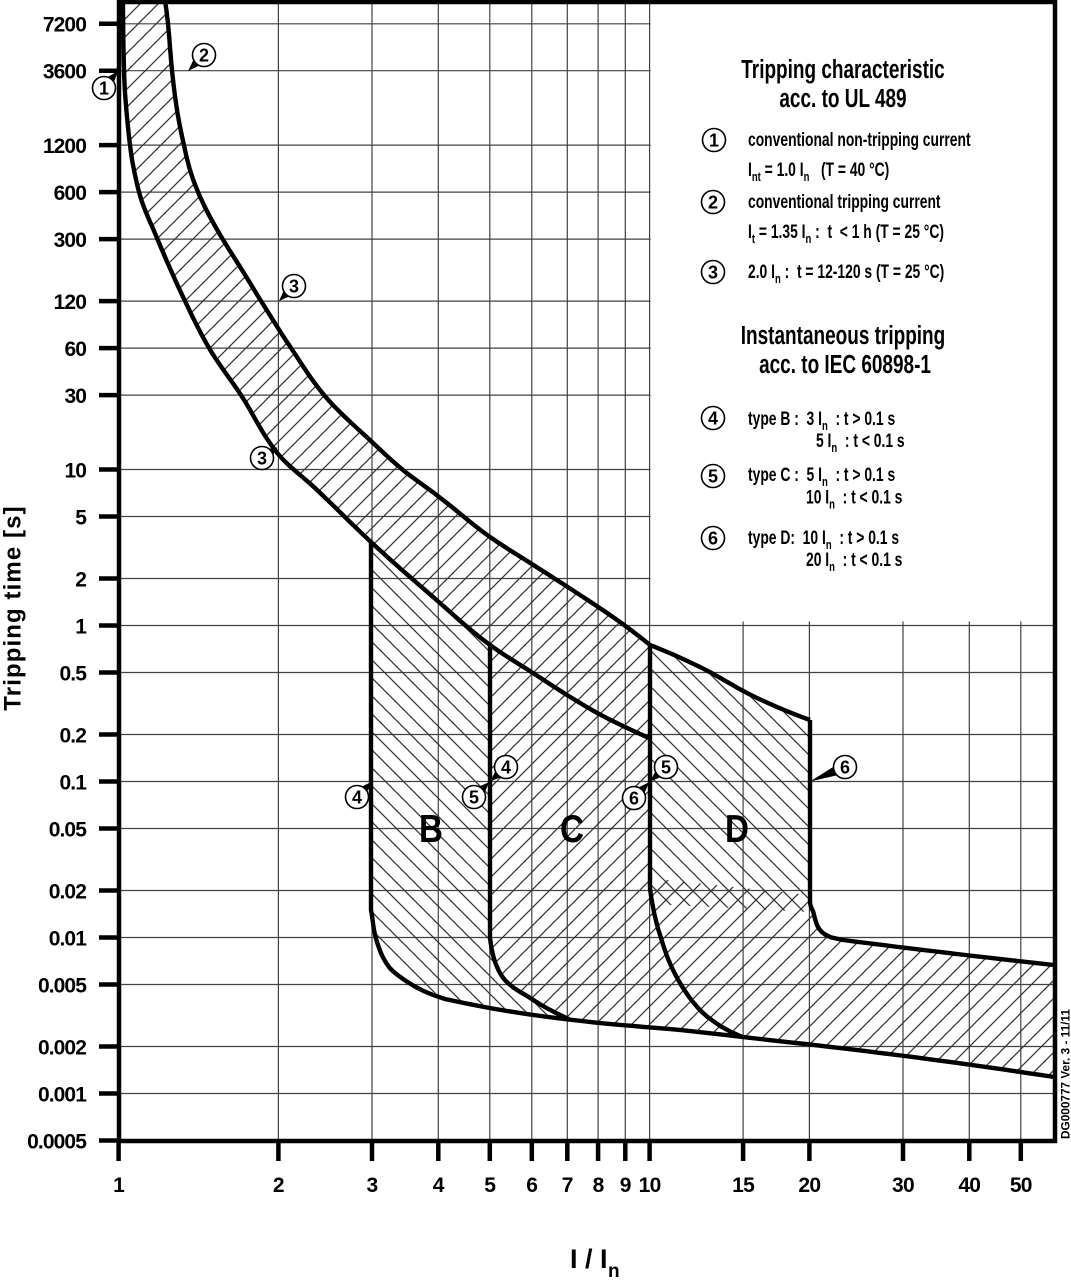 The height and width of the screenshot is (1280, 1071). What do you see at coordinates (854, 562) in the screenshot?
I see `svg-text: 20 In​ : t < 0.1 s` at bounding box center [854, 562].